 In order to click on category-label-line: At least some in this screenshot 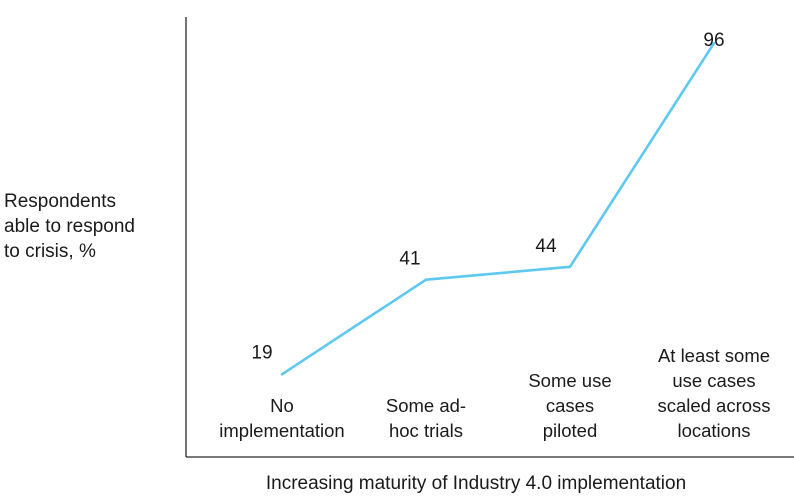, I will do `click(714, 355)`.